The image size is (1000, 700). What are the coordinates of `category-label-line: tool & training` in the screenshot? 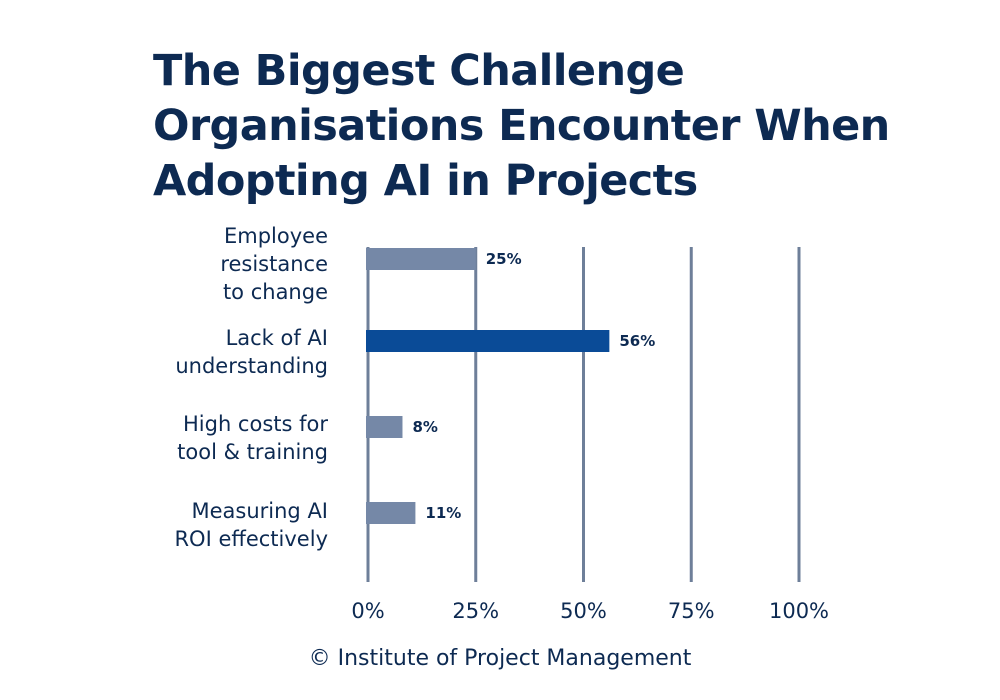 It's located at (252, 452).